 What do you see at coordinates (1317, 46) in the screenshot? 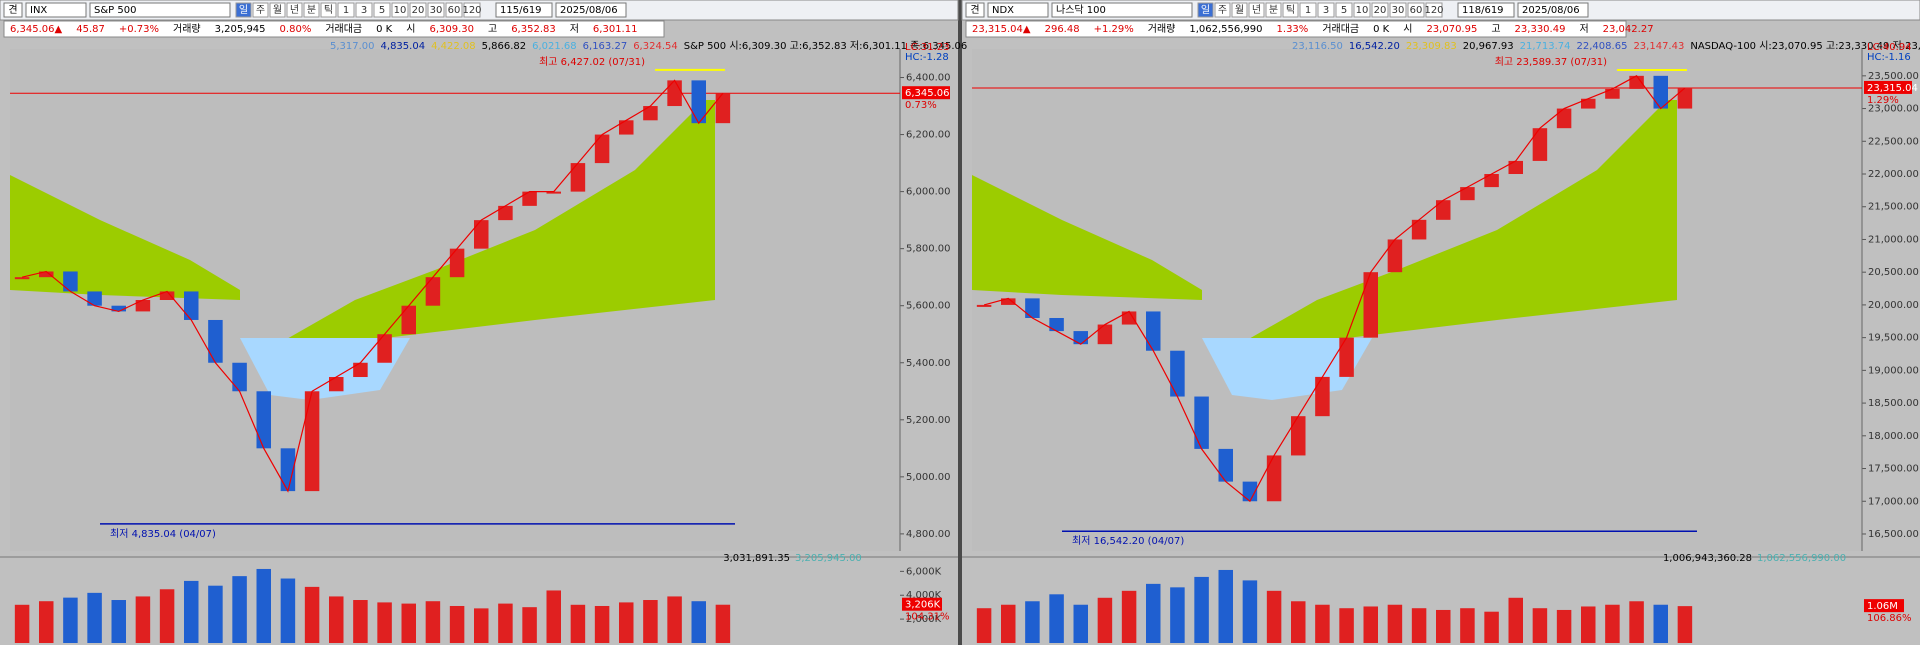
I see `legend-item: 23,116.50` at bounding box center [1317, 46].